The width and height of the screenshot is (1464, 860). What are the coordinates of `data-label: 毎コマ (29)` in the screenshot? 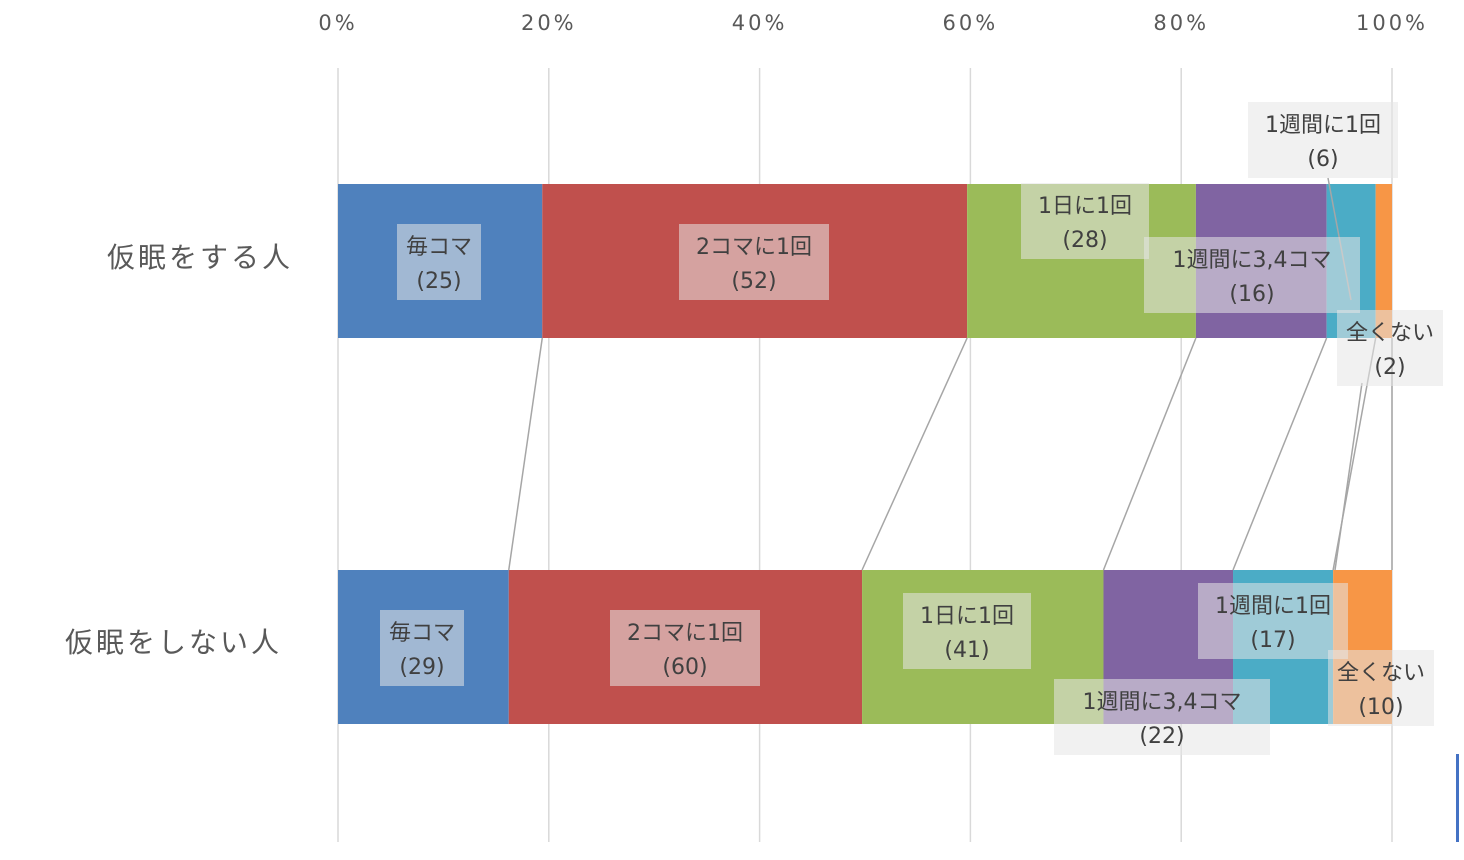 It's located at (422, 648).